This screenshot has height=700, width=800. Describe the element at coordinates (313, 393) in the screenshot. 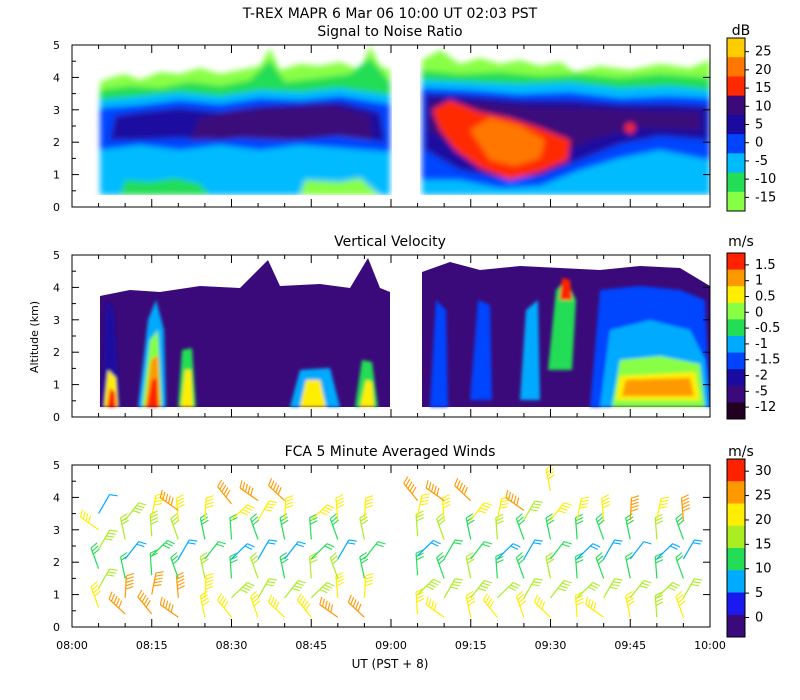

I see `vv-updraft-d-core` at that location.